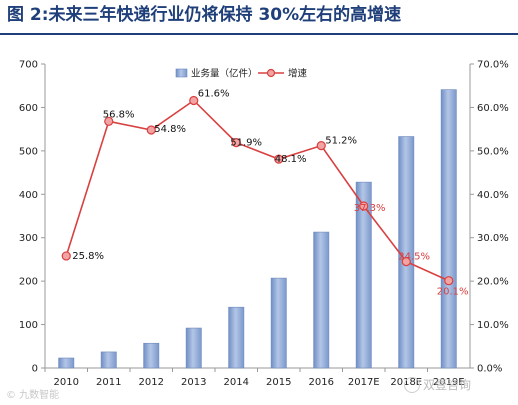 This screenshot has width=518, height=405. Describe the element at coordinates (28, 238) in the screenshot. I see `left-tick-label: 300` at that location.